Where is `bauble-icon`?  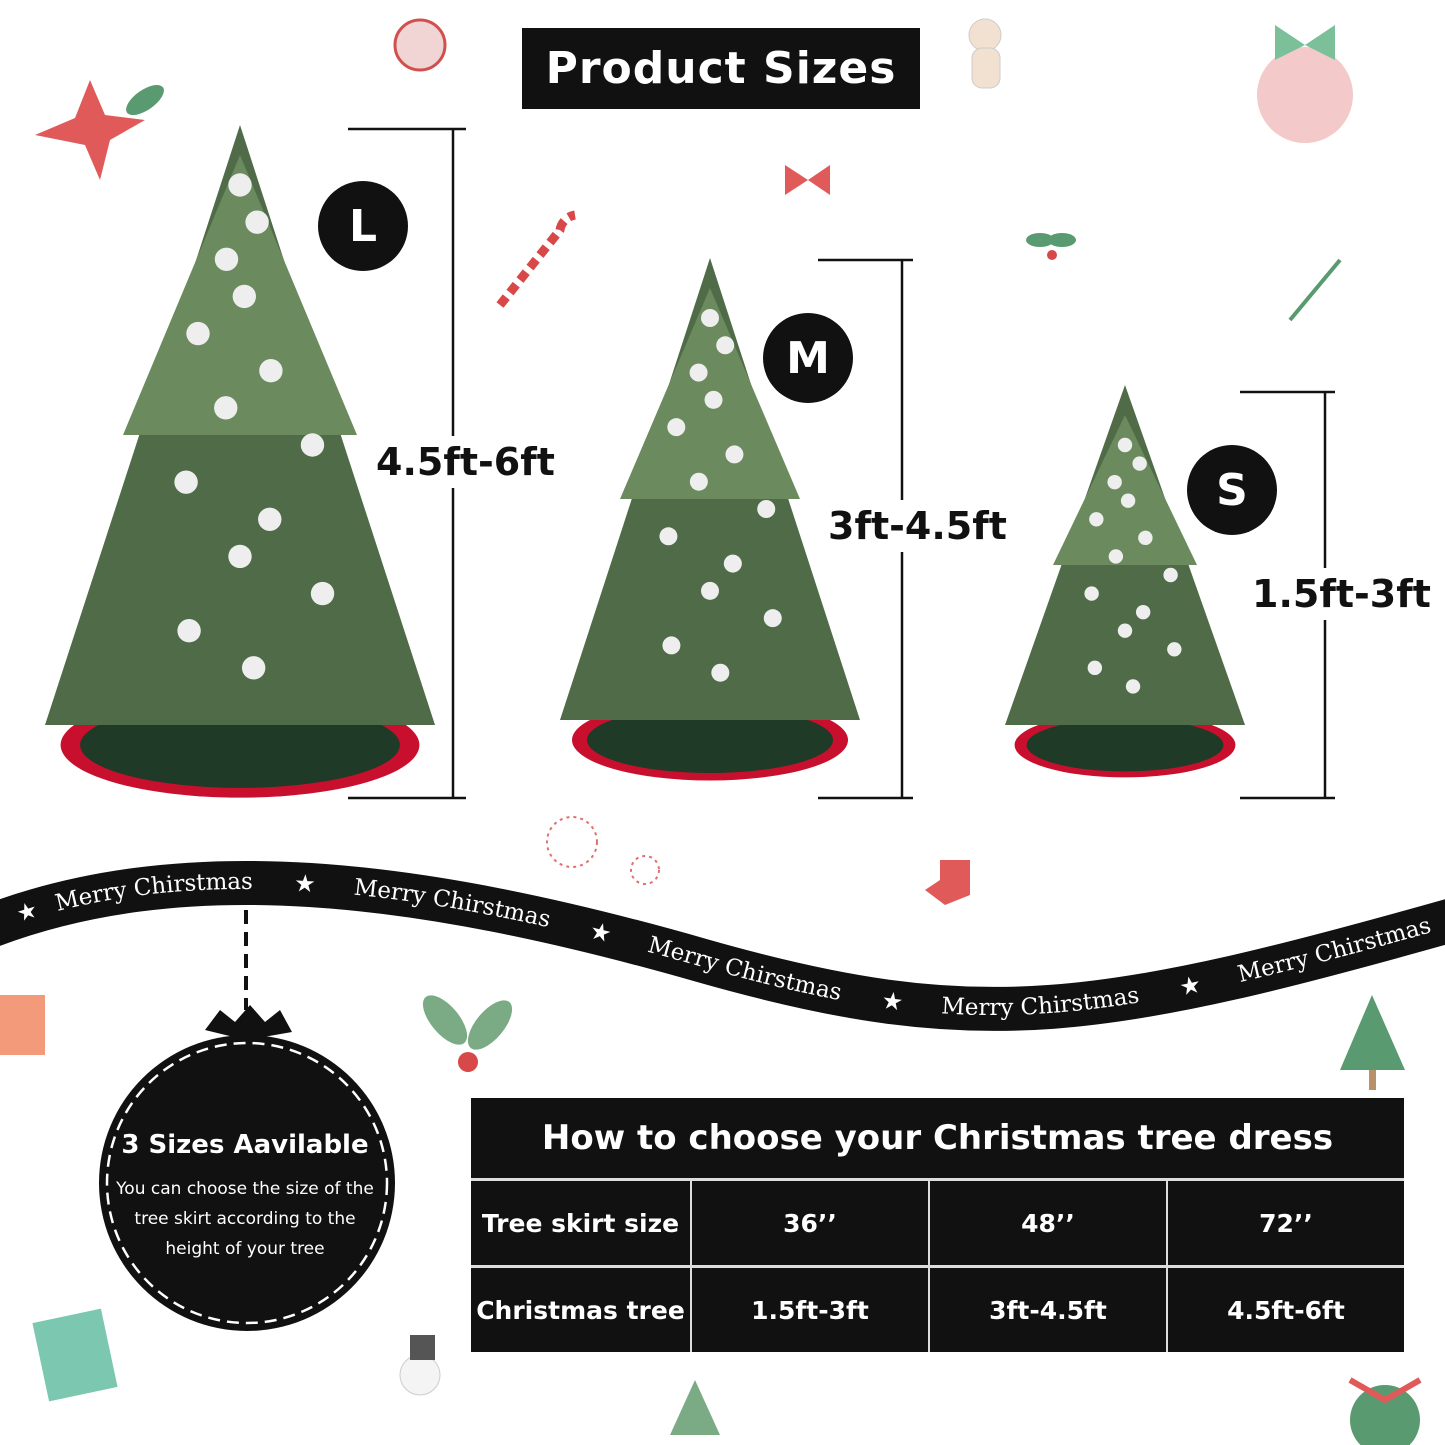
bauble-icon is located at coordinates (420, 45).